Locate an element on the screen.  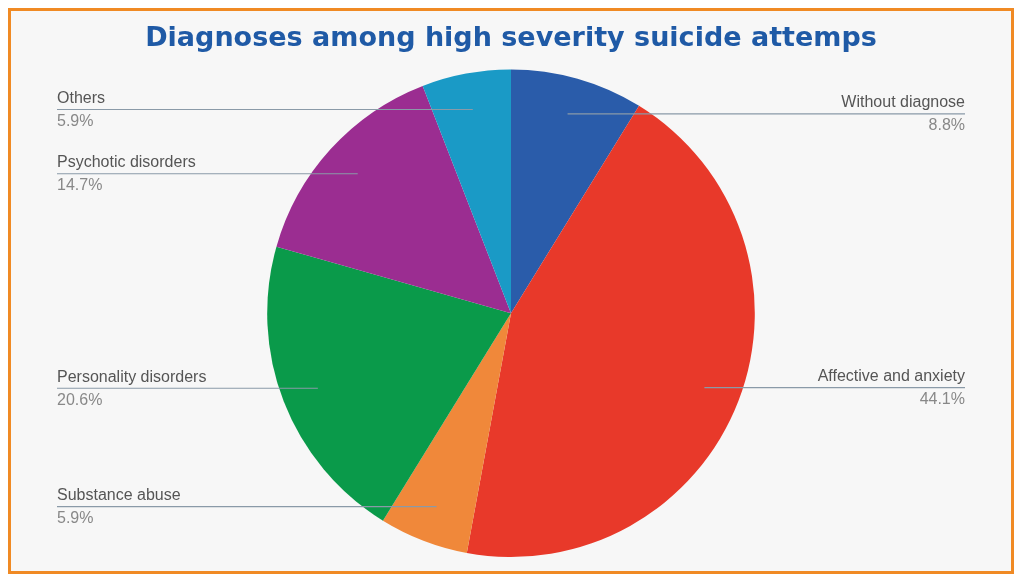
slice-label: Without diagnose is located at coordinates (903, 102).